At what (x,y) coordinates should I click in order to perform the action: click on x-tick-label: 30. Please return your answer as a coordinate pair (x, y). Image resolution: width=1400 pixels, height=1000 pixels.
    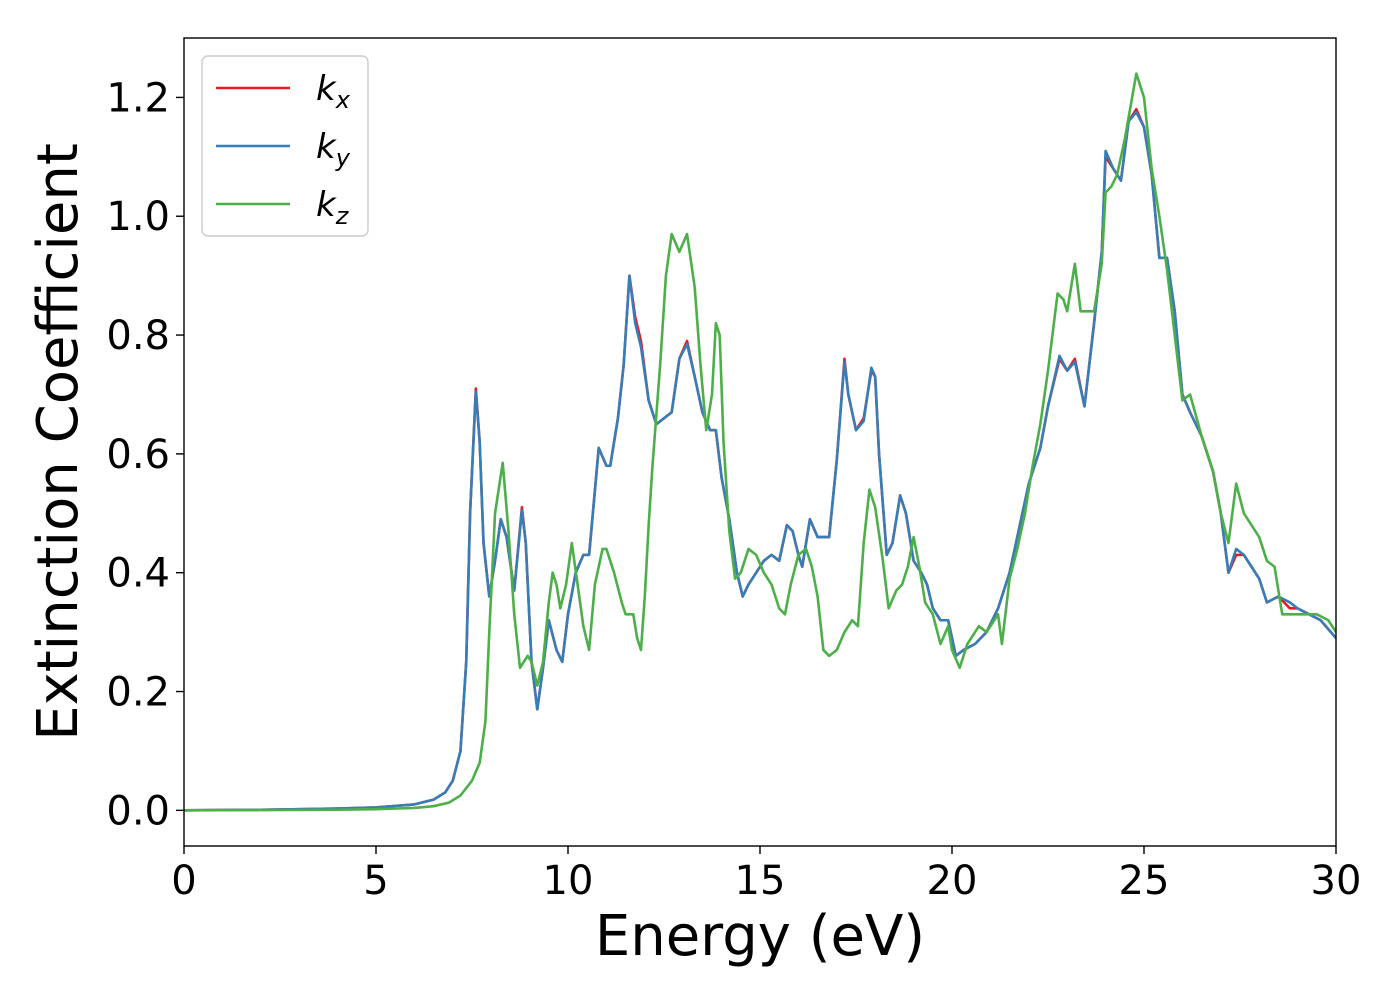
    Looking at the image, I should click on (1336, 881).